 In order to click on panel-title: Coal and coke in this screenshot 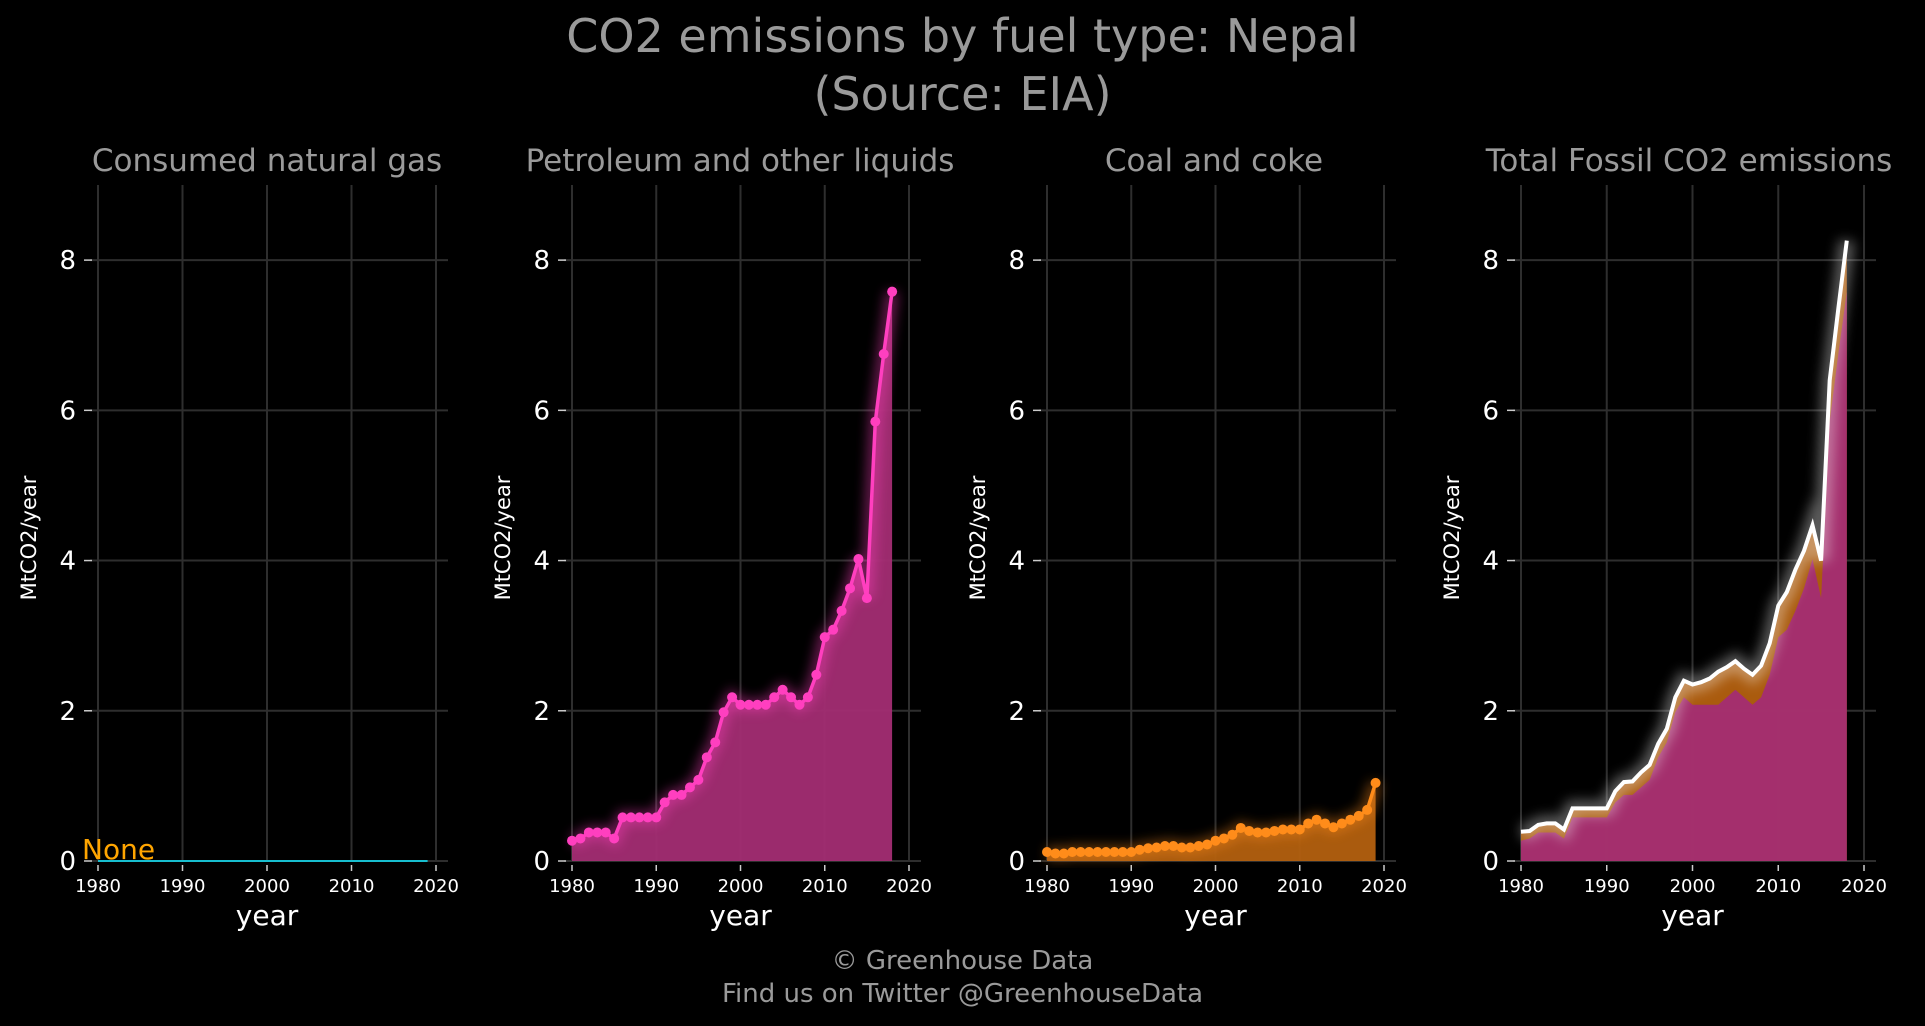, I will do `click(1214, 161)`.